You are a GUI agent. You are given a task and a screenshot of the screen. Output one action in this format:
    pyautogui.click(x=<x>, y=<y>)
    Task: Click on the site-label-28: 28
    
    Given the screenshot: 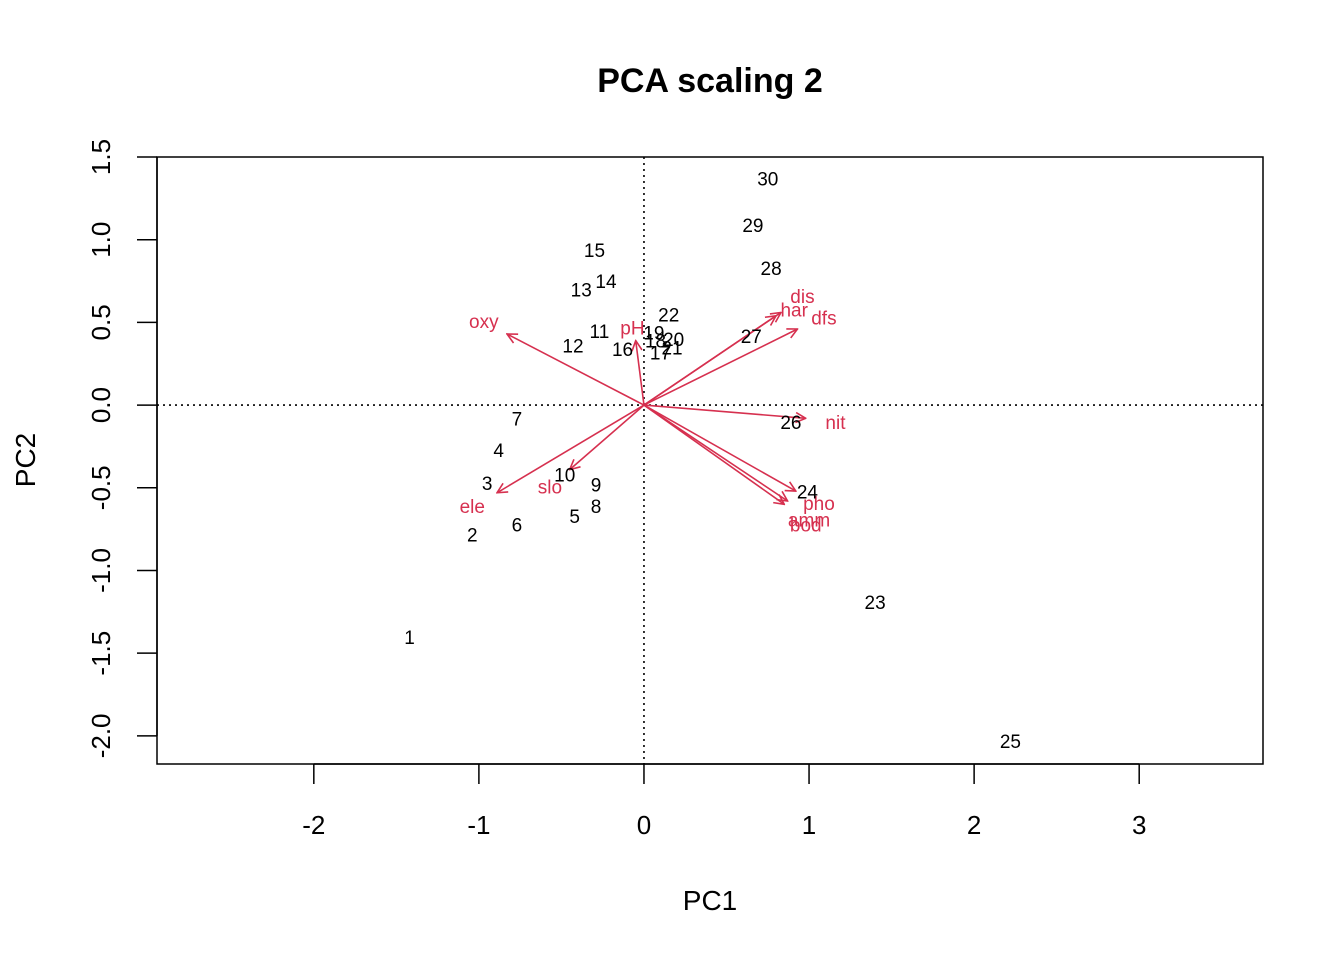 What is the action you would take?
    pyautogui.click(x=771, y=269)
    